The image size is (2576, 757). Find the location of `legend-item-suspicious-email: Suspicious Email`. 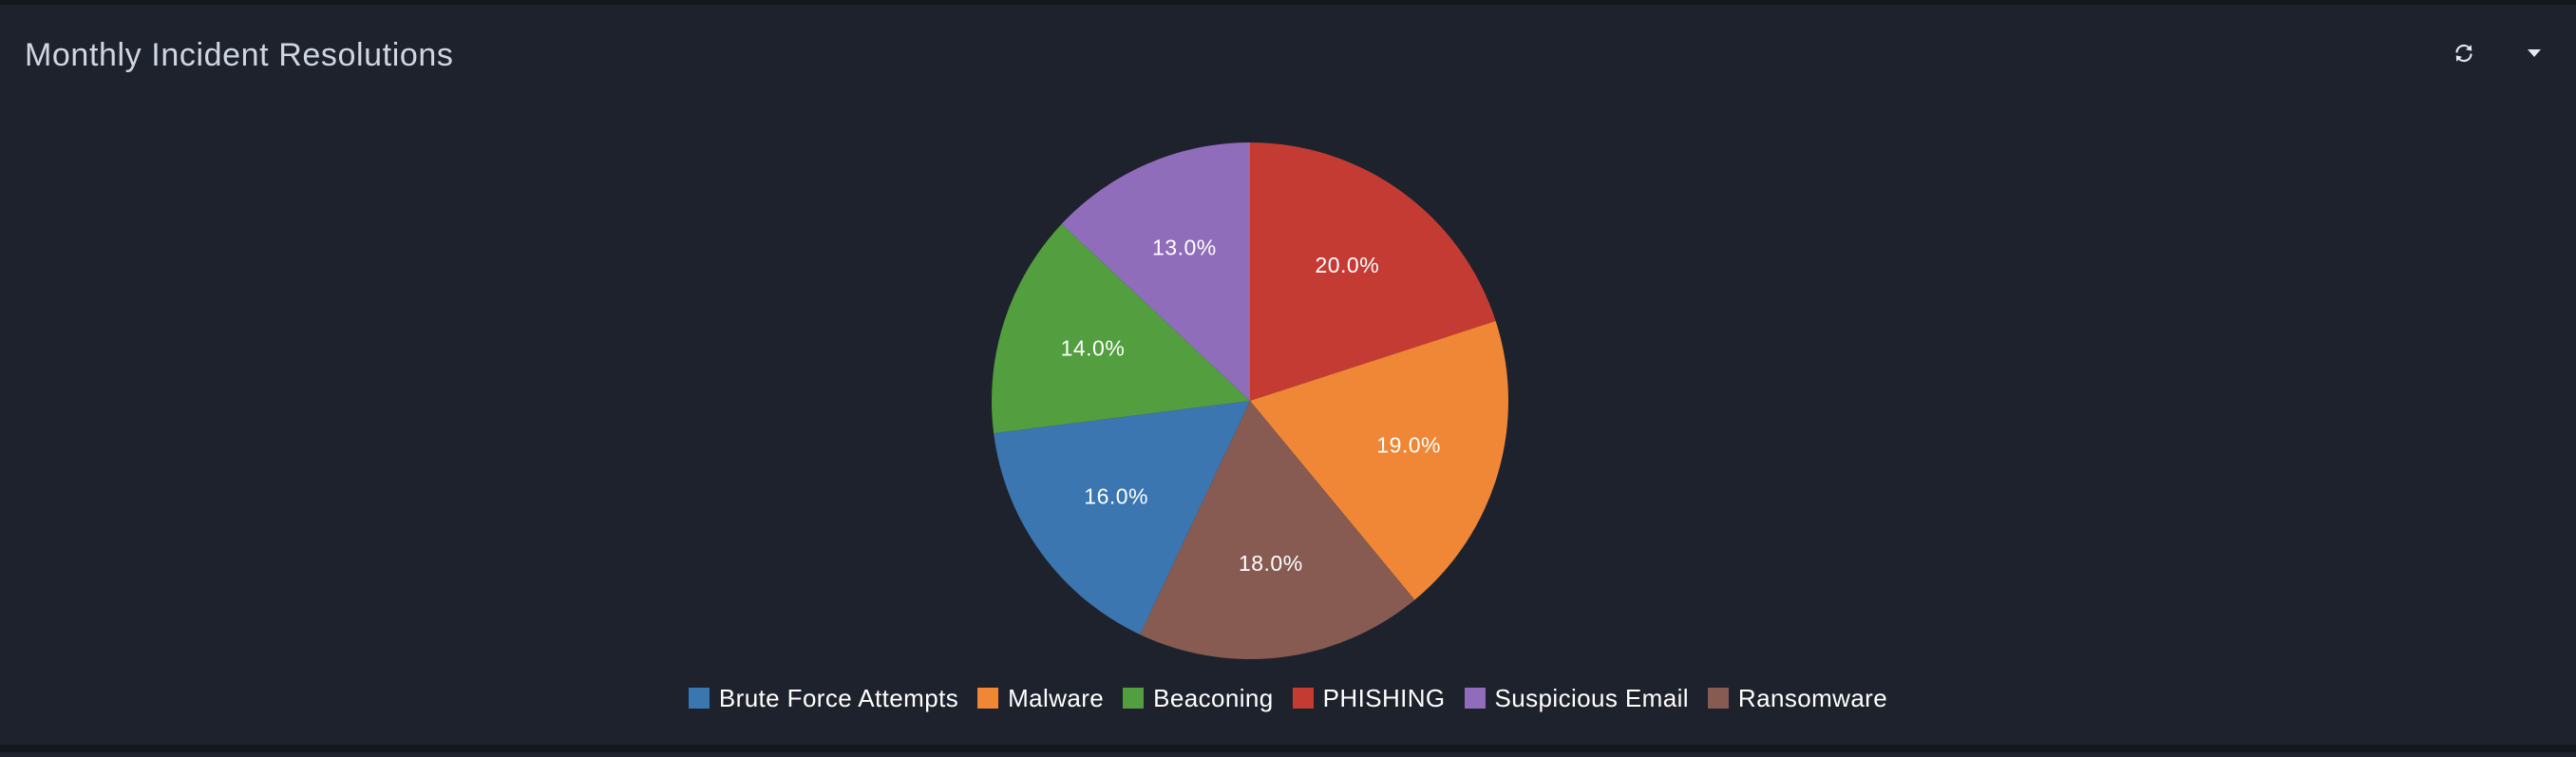

legend-item-suspicious-email: Suspicious Email is located at coordinates (1576, 698).